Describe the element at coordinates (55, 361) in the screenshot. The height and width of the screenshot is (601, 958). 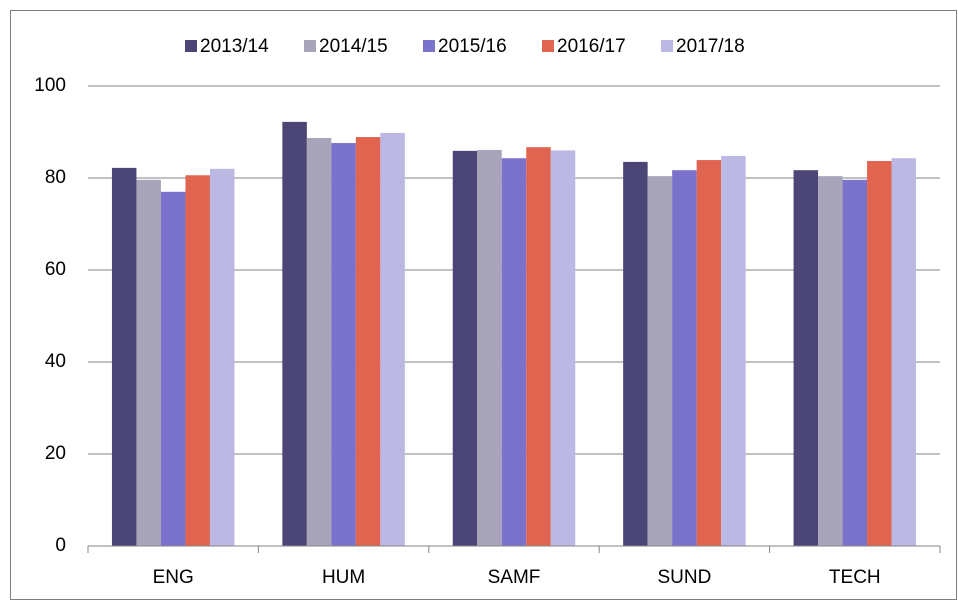
I see `y-tick-label: 40` at that location.